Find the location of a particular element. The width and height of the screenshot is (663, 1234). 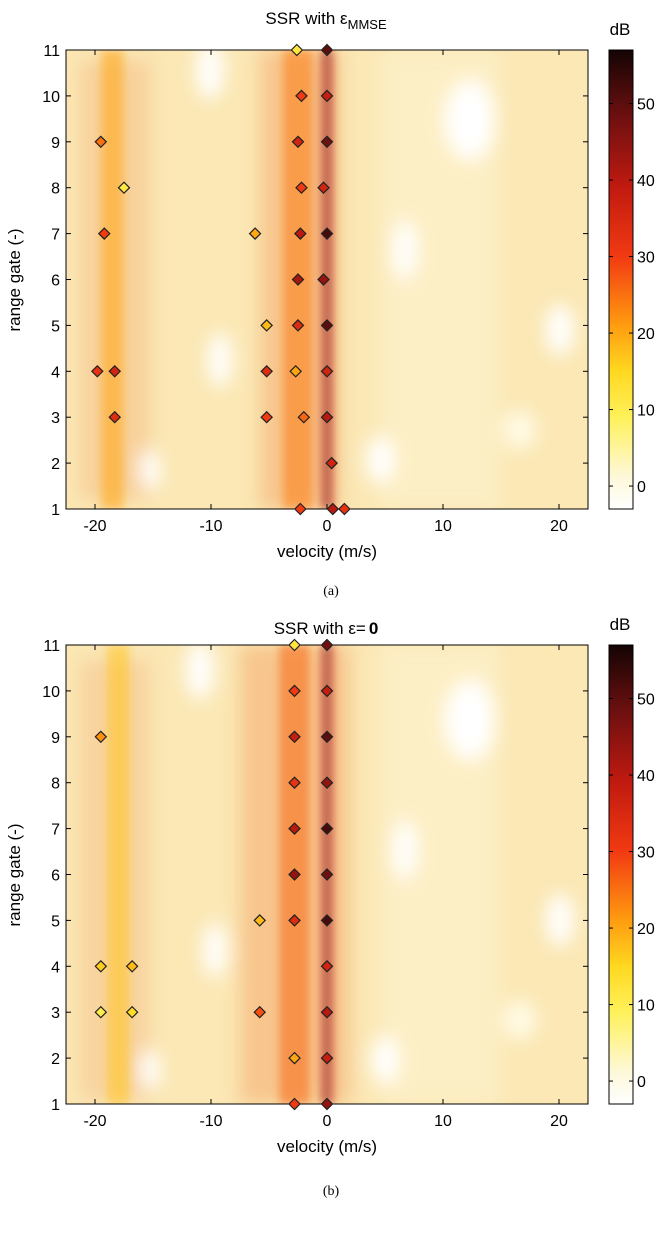

colorbar-a is located at coordinates (621, 279).